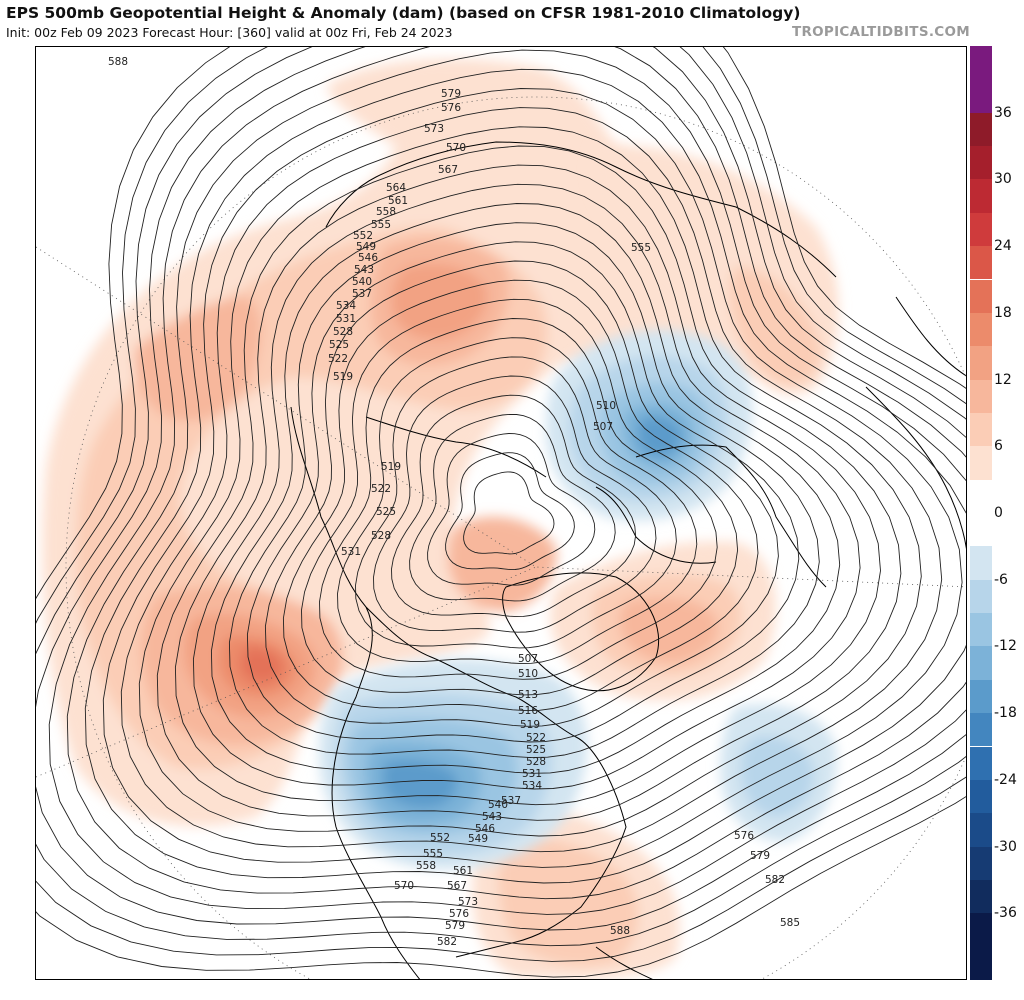 This screenshot has width=1024, height=1000. What do you see at coordinates (528, 711) in the screenshot?
I see `contour-label: 516` at bounding box center [528, 711].